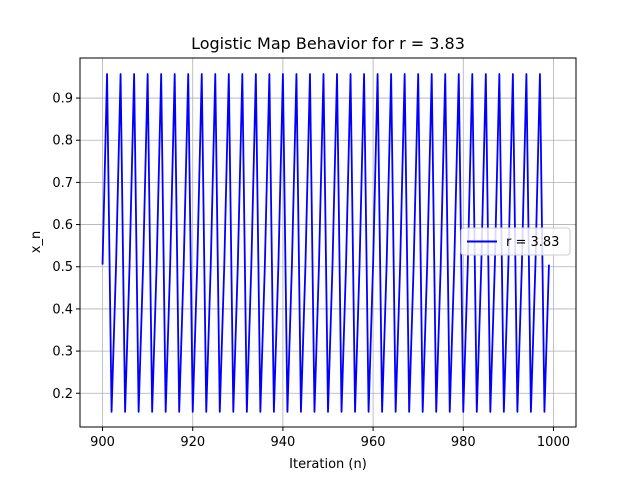 The image size is (640, 480). I want to click on chart-title: Logistic Map Behavior for r = 3.83, so click(328, 43).